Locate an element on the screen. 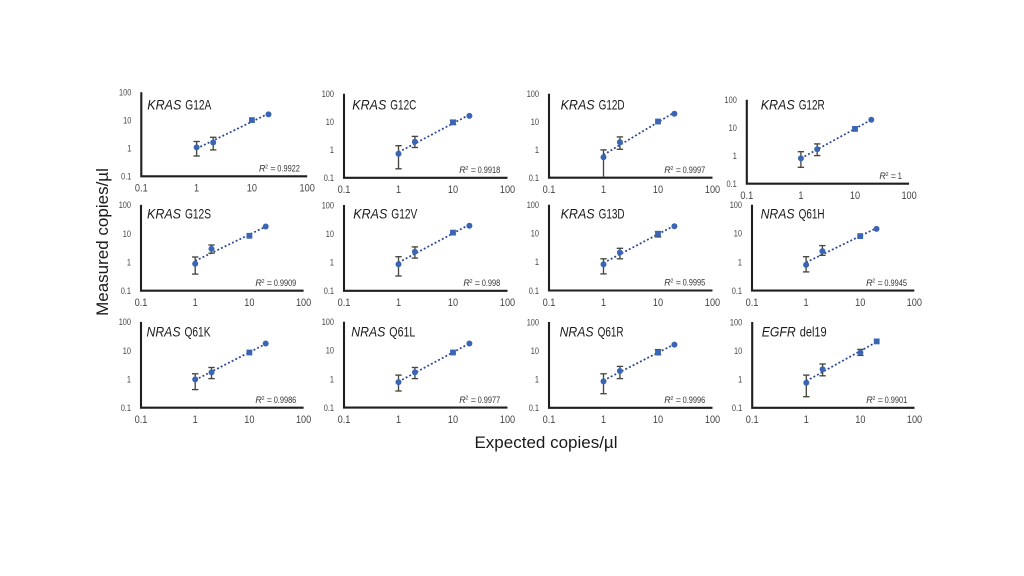 The image size is (1024, 576). svg-text: 0.9977 is located at coordinates (489, 400).